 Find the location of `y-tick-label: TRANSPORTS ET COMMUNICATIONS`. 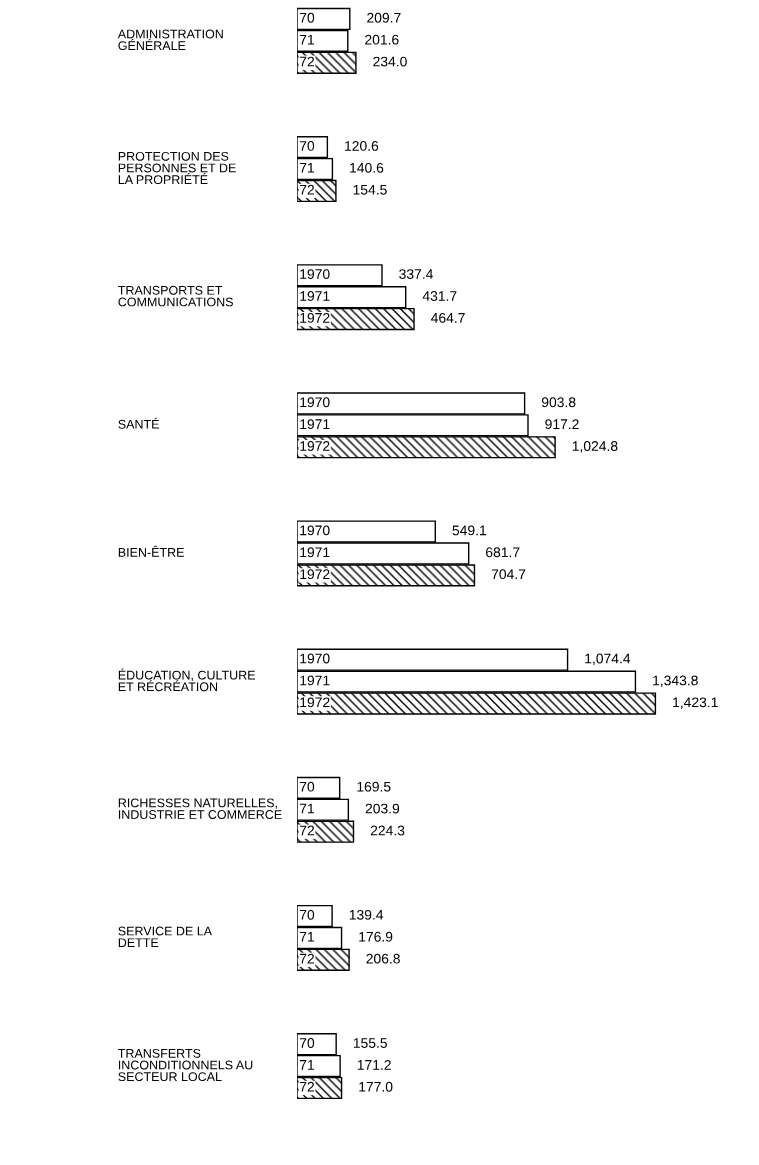

y-tick-label: TRANSPORTS ET COMMUNICATIONS is located at coordinates (175, 296).